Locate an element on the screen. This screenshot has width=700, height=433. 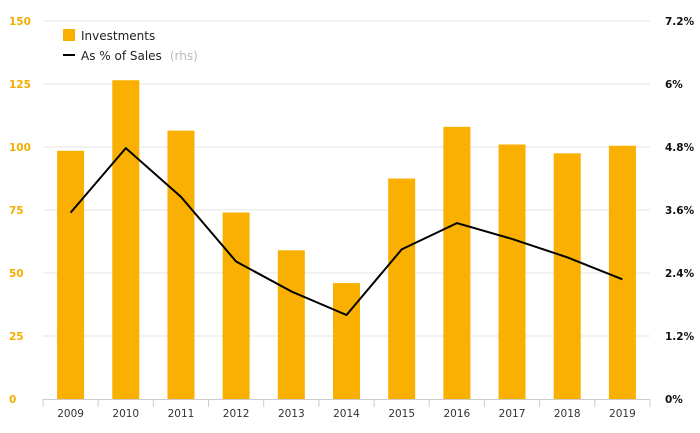
x-tick-label: 2013 is located at coordinates (291, 414).